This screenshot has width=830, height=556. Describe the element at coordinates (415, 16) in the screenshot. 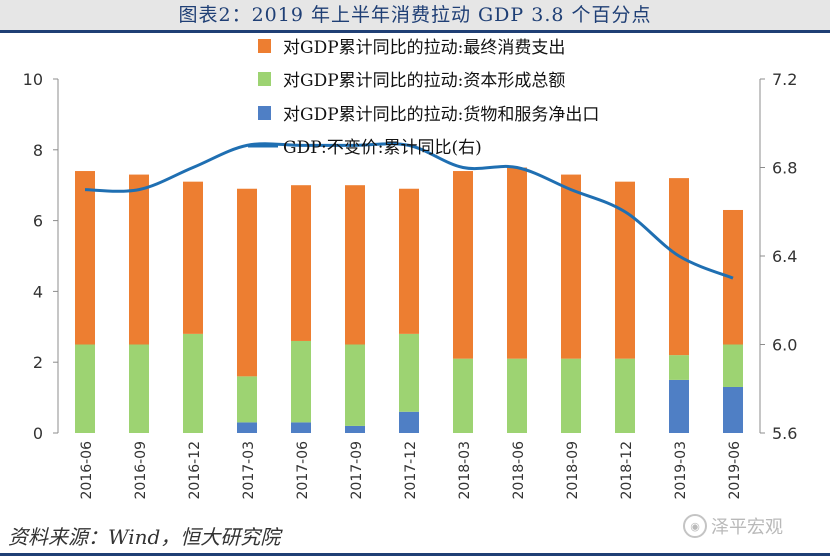

I see `chart-title: 图表2：2019 年上半年消费拉动 GDP 3.8 个百分点` at that location.